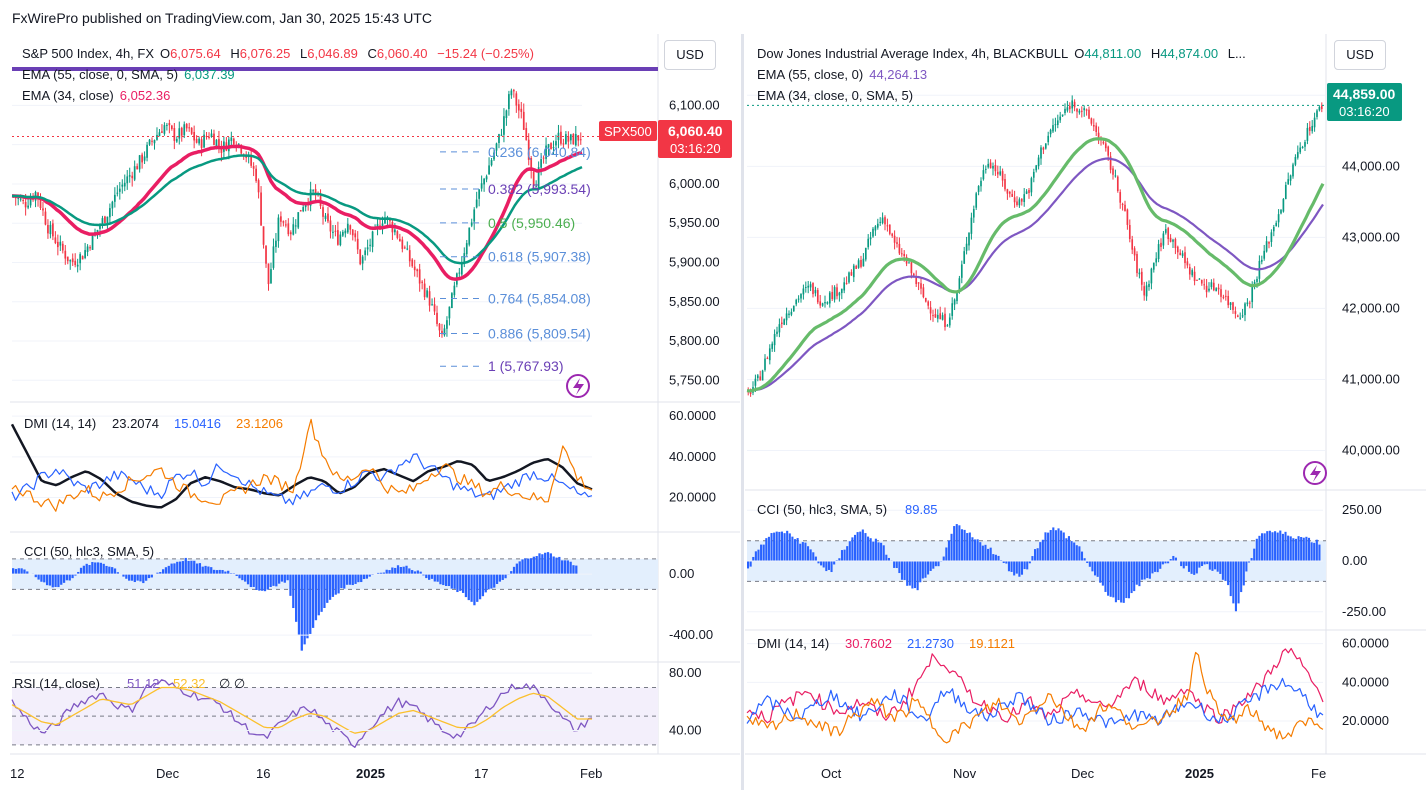 The width and height of the screenshot is (1426, 790). What do you see at coordinates (838, 95) in the screenshot?
I see `dji-ema34-legend: EMA (34, close, 0, SMA, 5)` at bounding box center [838, 95].